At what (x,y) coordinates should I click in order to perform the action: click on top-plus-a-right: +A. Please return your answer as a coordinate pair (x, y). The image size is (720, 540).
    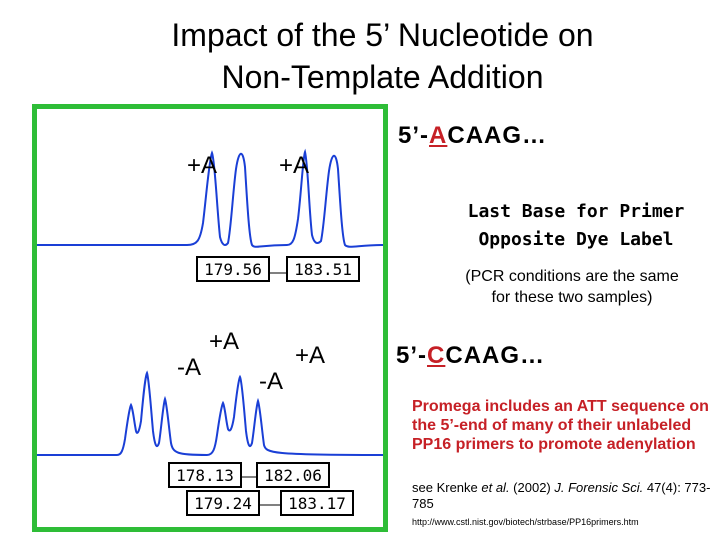
    Looking at the image, I should click on (294, 165).